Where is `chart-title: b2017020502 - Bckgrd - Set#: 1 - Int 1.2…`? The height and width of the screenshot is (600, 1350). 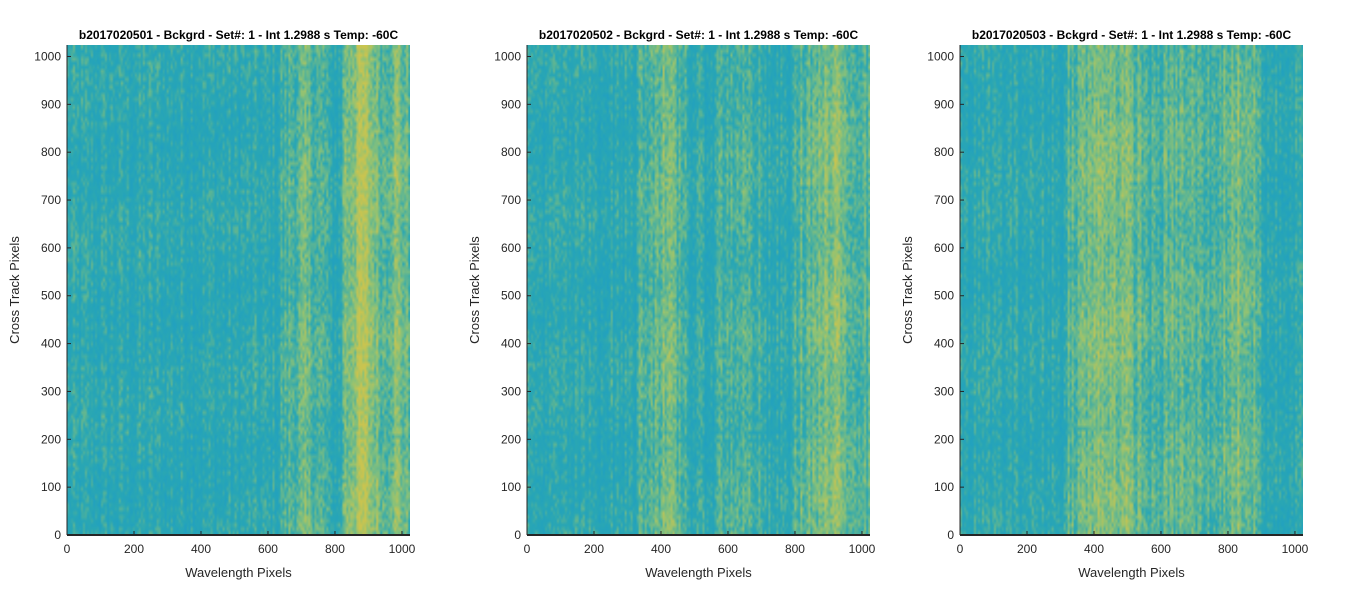 chart-title: b2017020502 - Bckgrd - Set#: 1 - Int 1.2… is located at coordinates (699, 35).